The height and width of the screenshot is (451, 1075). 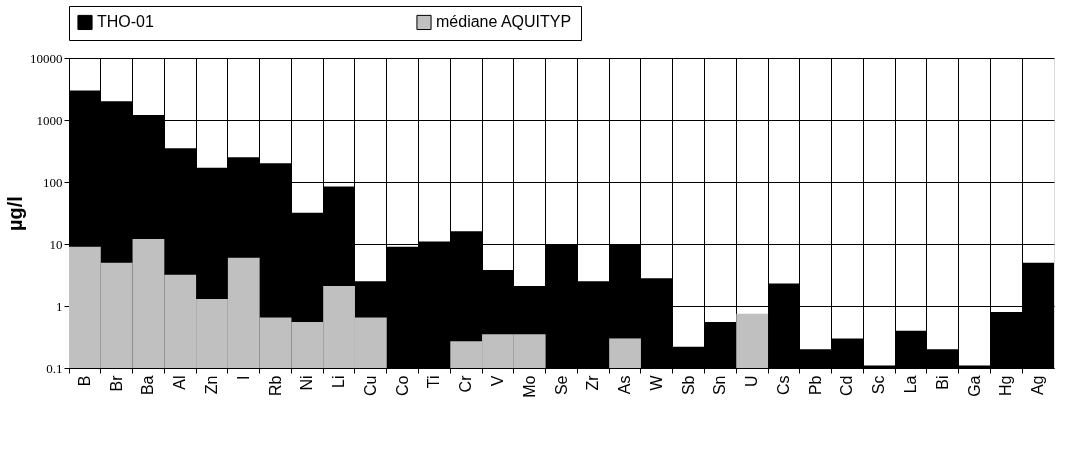 I want to click on y-tick-label: 1, so click(x=59, y=306).